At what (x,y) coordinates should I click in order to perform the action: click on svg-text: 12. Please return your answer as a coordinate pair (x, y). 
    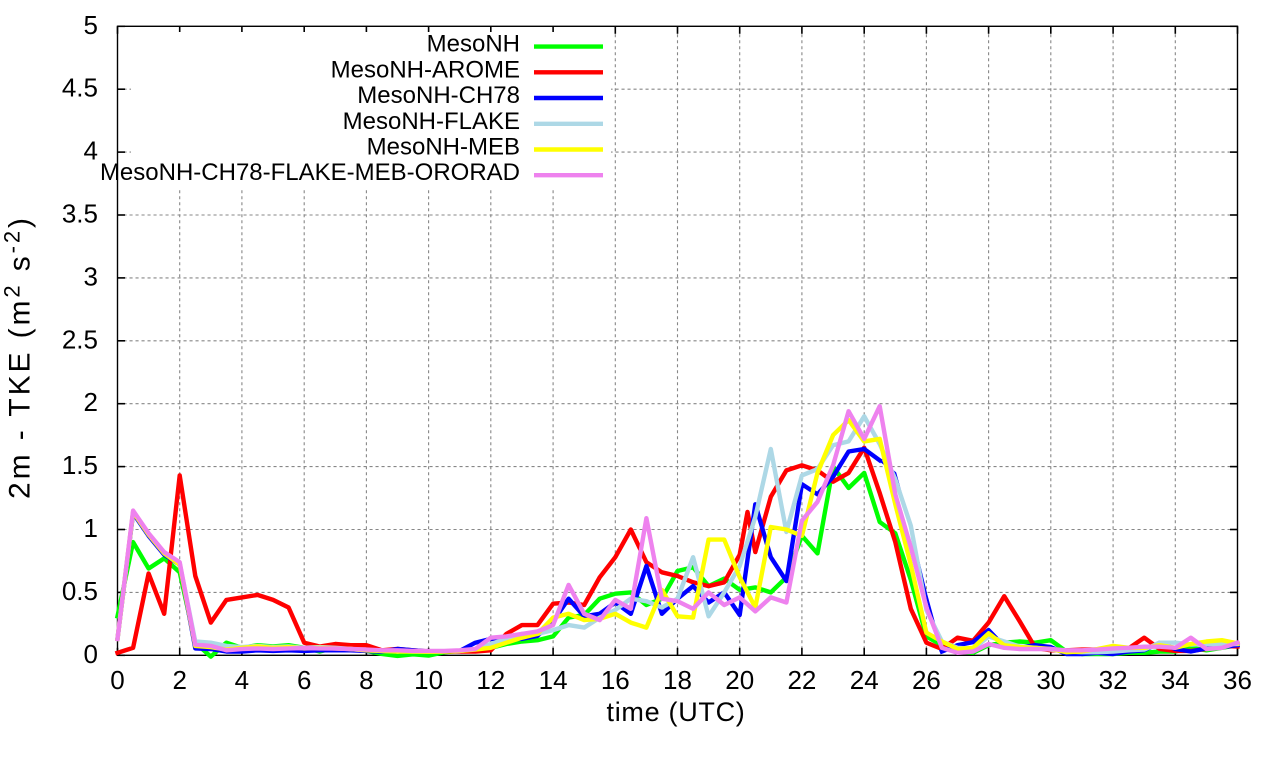
    Looking at the image, I should click on (490, 680).